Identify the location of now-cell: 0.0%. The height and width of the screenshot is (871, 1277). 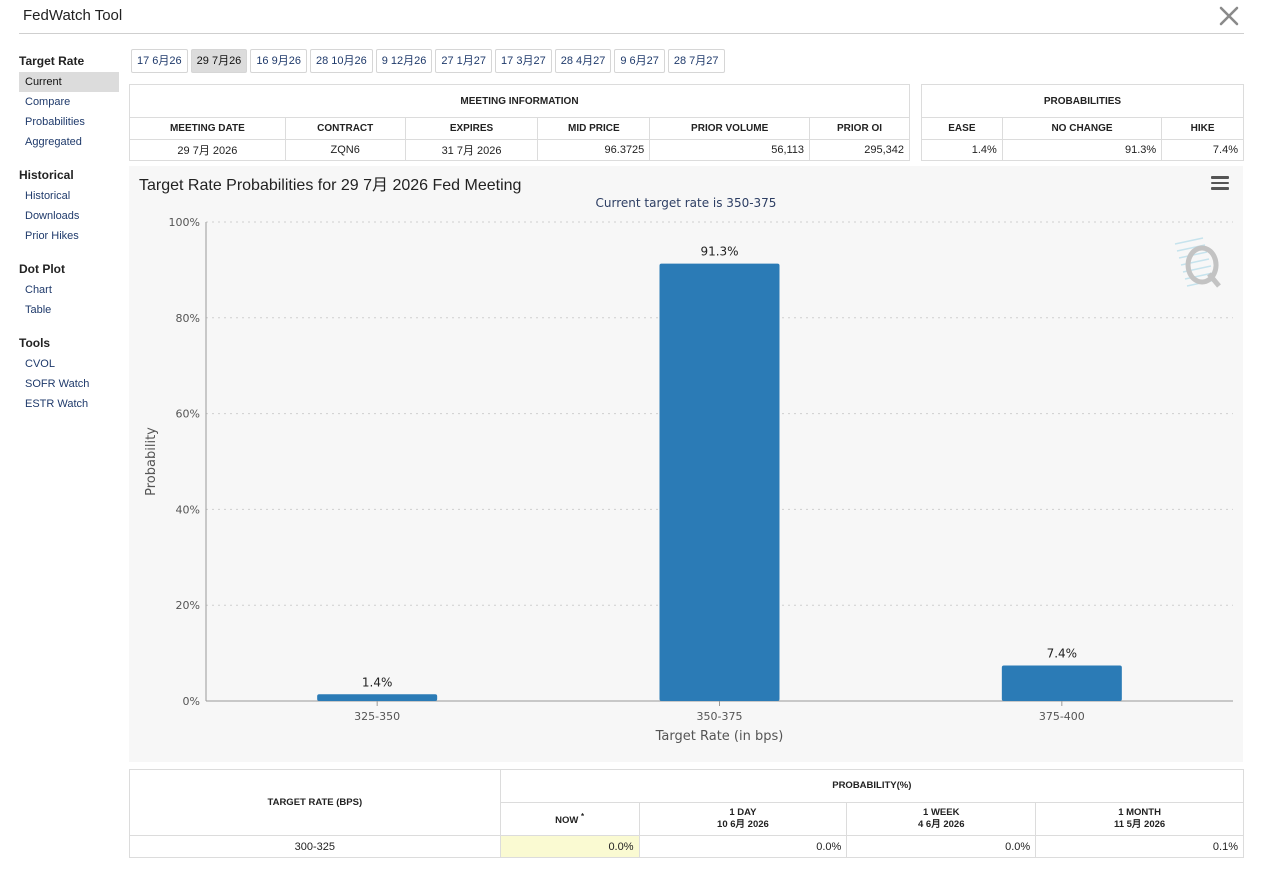
(569, 846).